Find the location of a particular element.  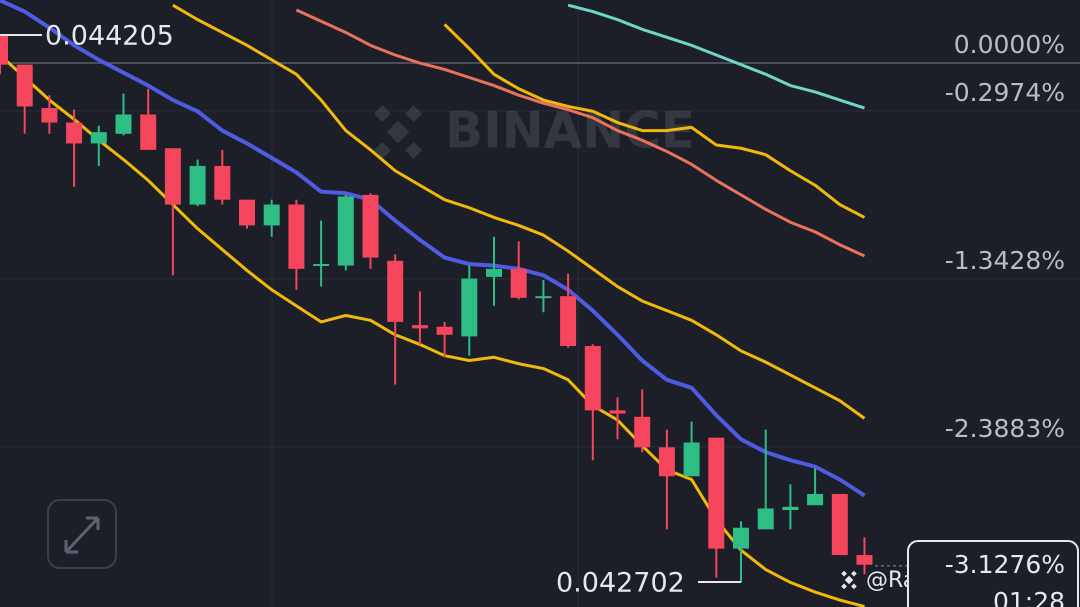

low-label: 0.042702 is located at coordinates (620, 583).